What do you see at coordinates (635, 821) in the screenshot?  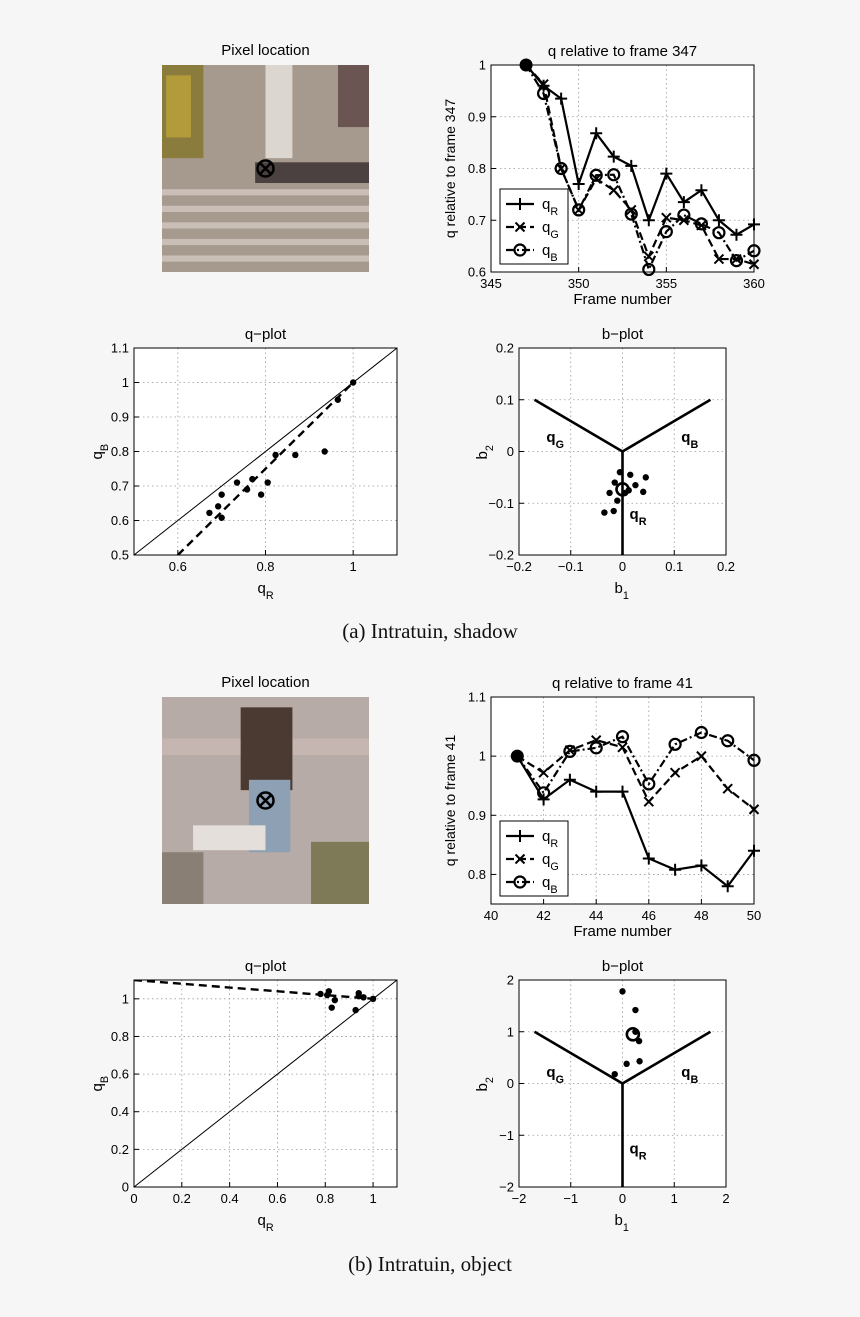 I see `chart-b-q-relative-series-qR-line` at bounding box center [635, 821].